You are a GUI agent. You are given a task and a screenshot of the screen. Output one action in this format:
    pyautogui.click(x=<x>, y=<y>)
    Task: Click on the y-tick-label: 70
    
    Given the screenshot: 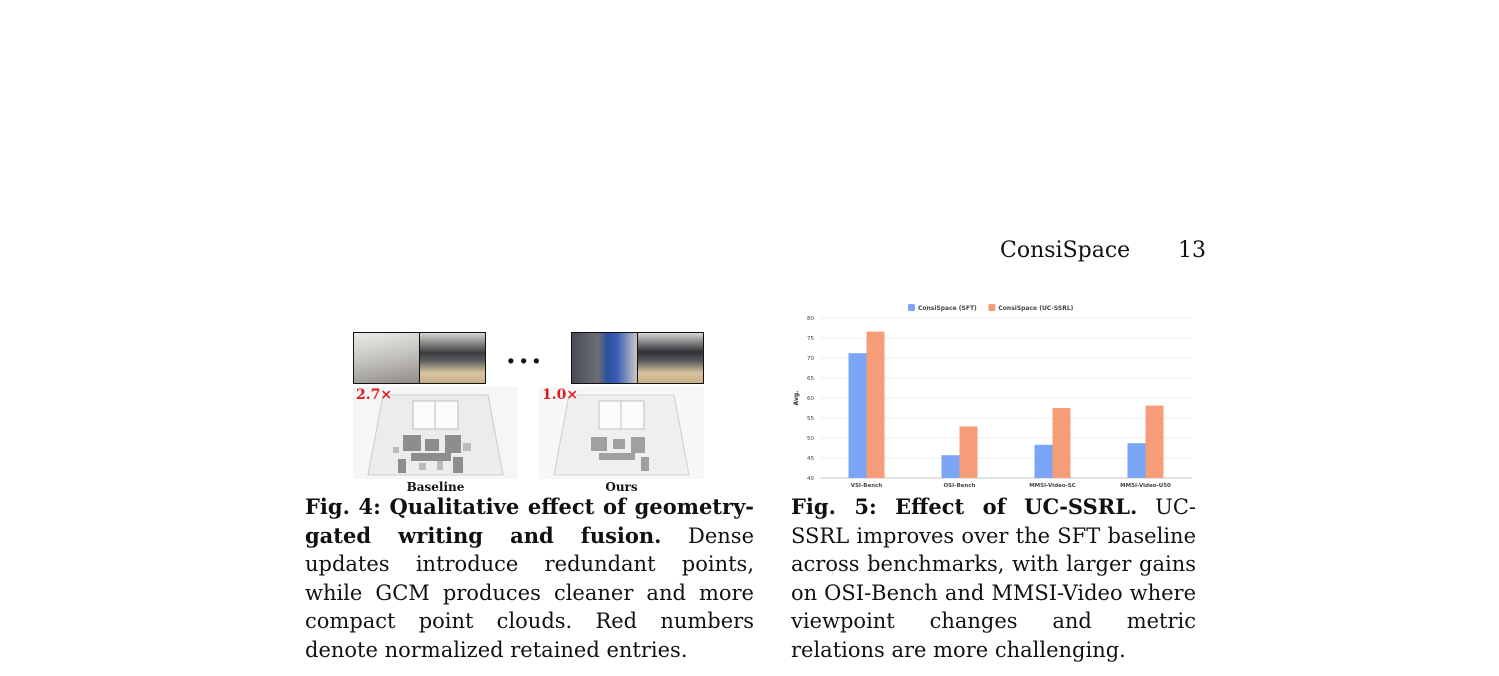 What is the action you would take?
    pyautogui.click(x=810, y=359)
    